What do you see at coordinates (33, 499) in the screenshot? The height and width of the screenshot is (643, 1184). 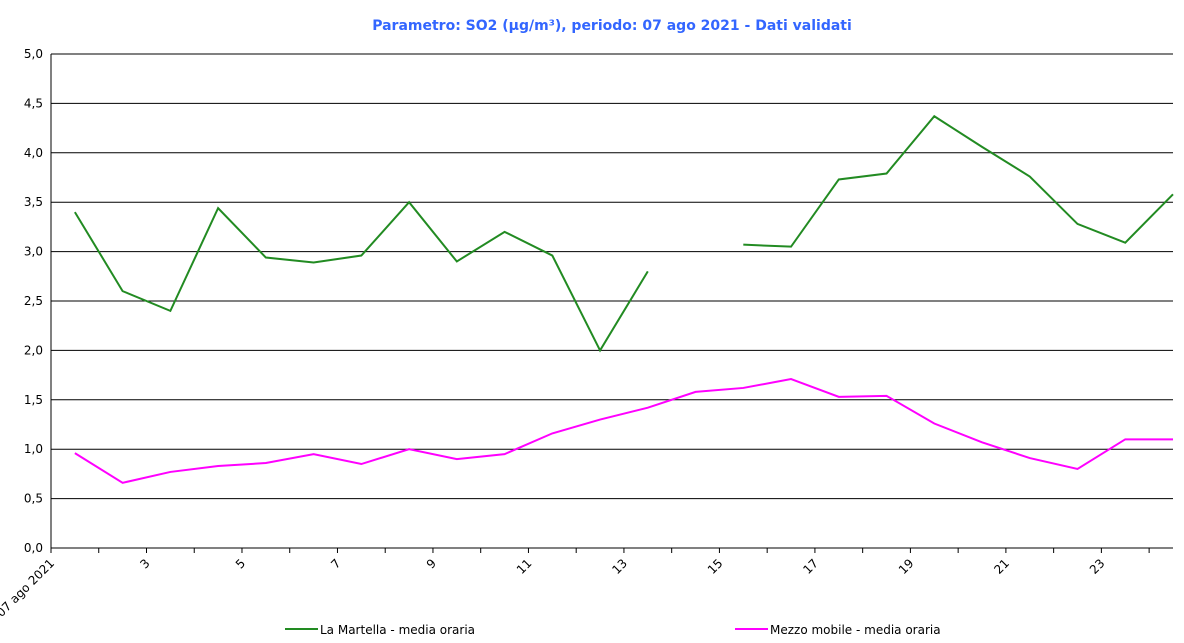 I see `y-tick-label: 0,5` at bounding box center [33, 499].